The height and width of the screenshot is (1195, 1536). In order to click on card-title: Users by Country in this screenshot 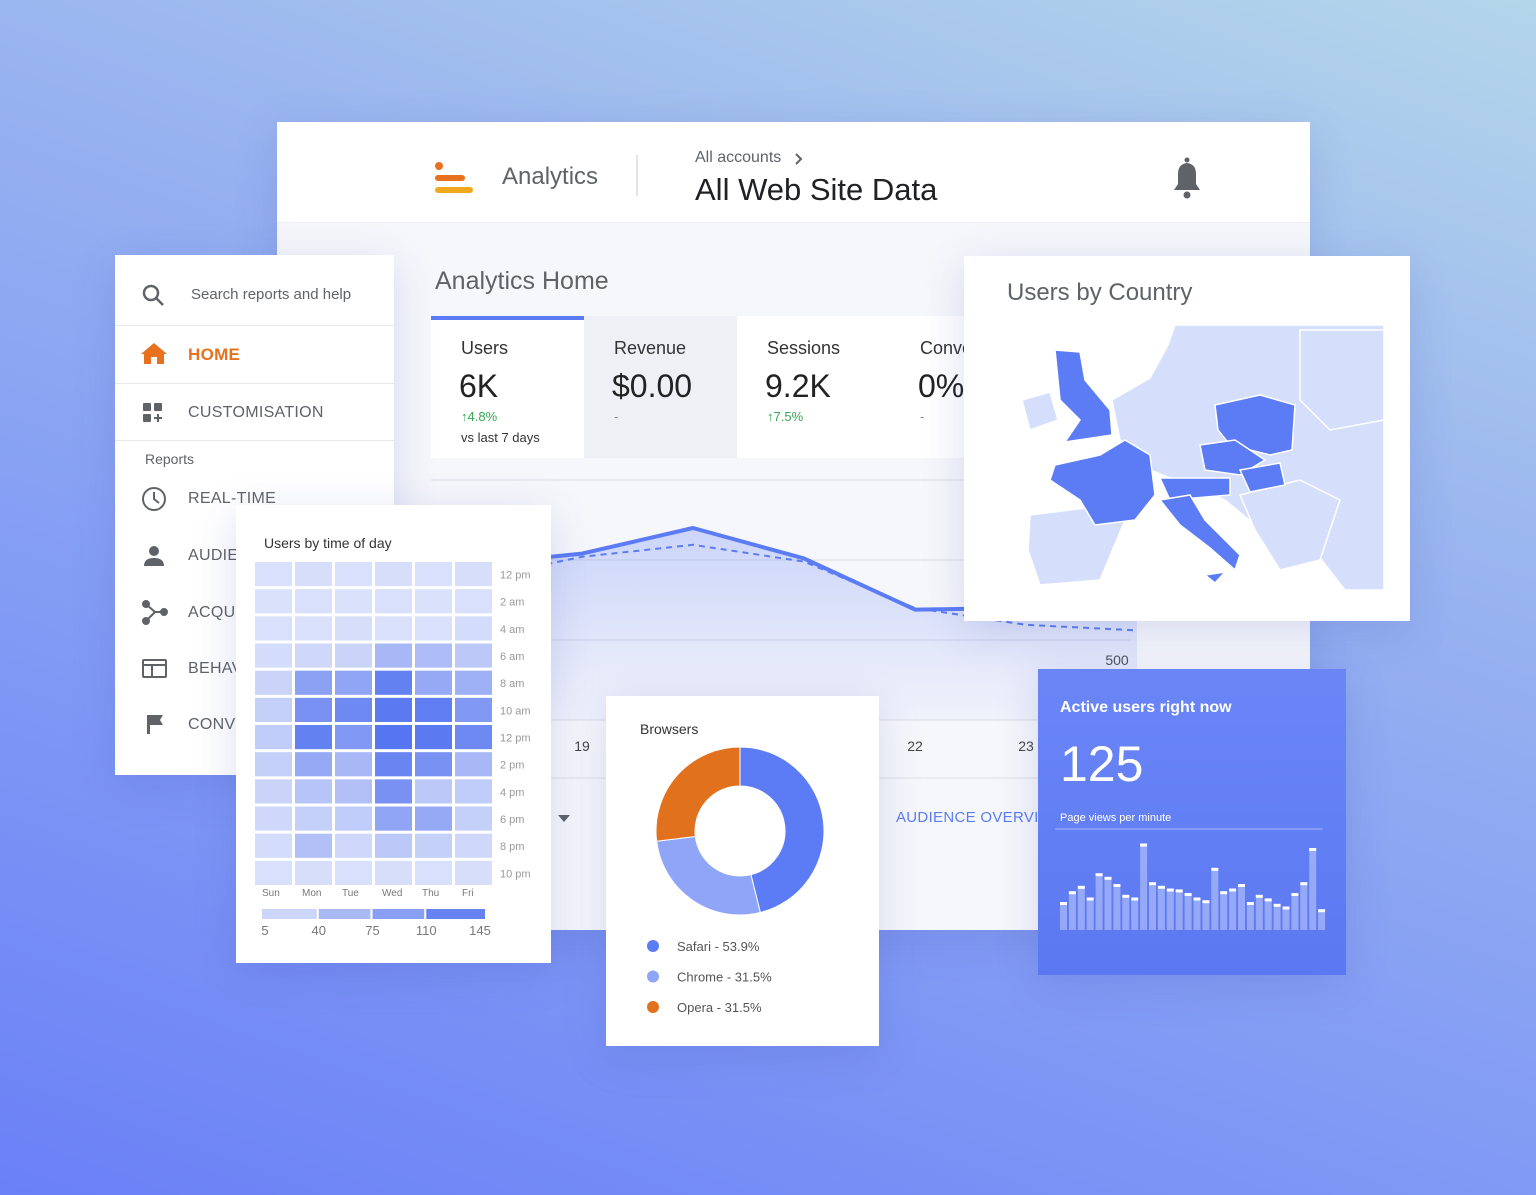, I will do `click(1100, 292)`.